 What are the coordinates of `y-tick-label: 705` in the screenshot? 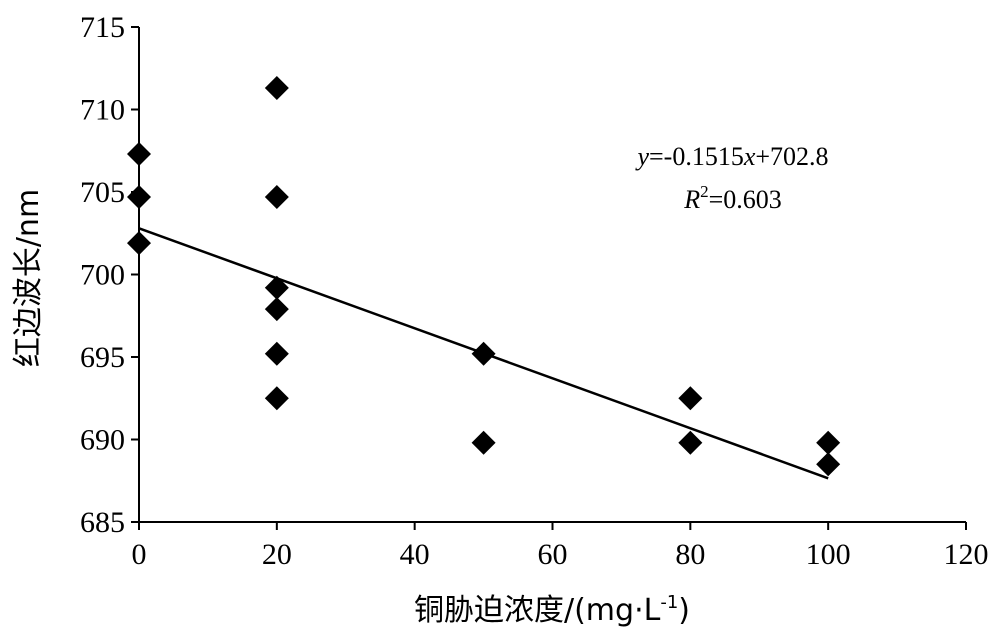 It's located at (102, 192).